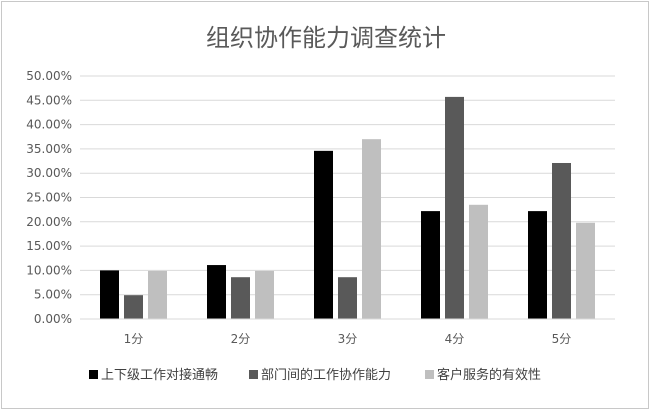 This screenshot has width=652, height=412. Describe the element at coordinates (562, 339) in the screenshot. I see `x-tick-label: 5分` at that location.